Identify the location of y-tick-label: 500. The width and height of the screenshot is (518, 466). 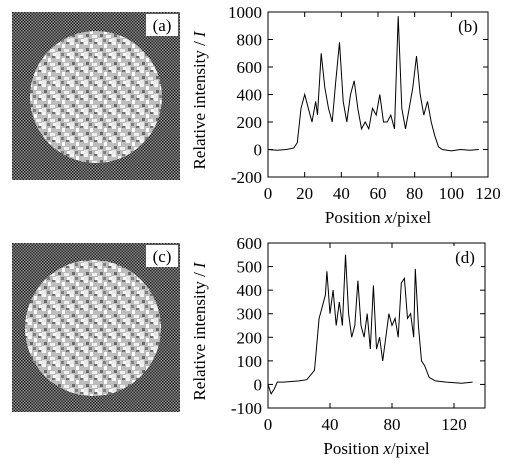
(250, 267).